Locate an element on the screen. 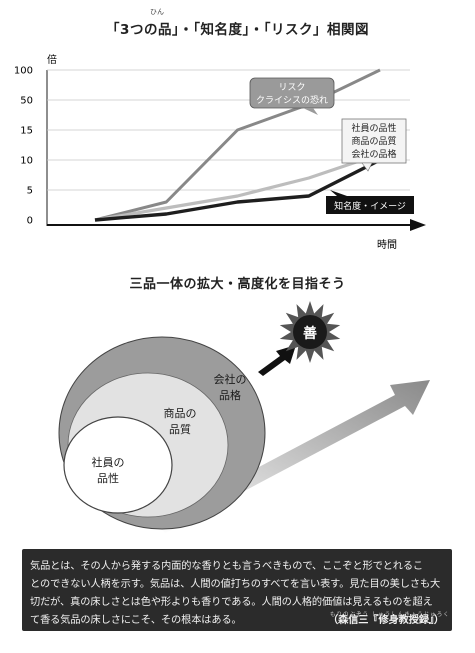 The width and height of the screenshot is (475, 653). y-tick-label: 15 is located at coordinates (26, 131).